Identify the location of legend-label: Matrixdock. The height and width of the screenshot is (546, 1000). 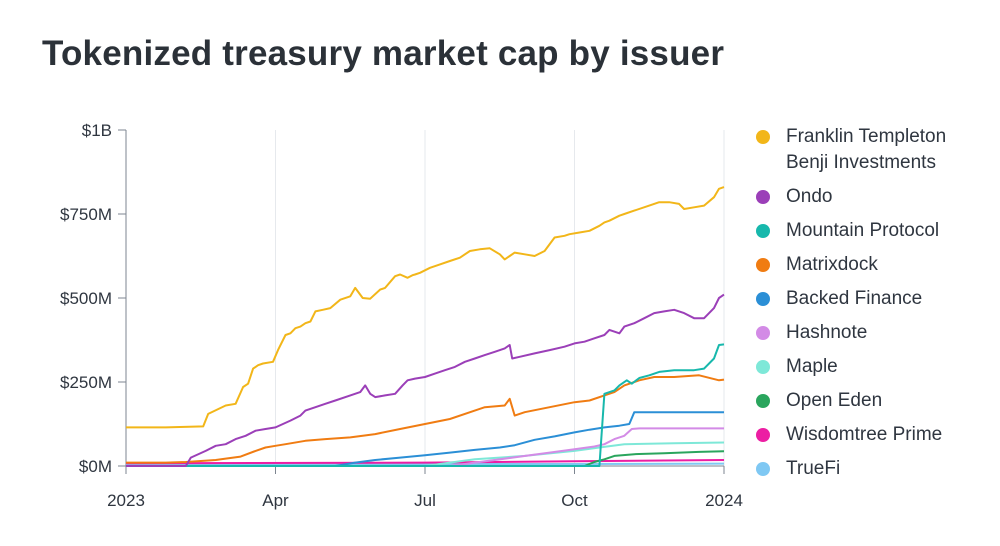
(832, 264).